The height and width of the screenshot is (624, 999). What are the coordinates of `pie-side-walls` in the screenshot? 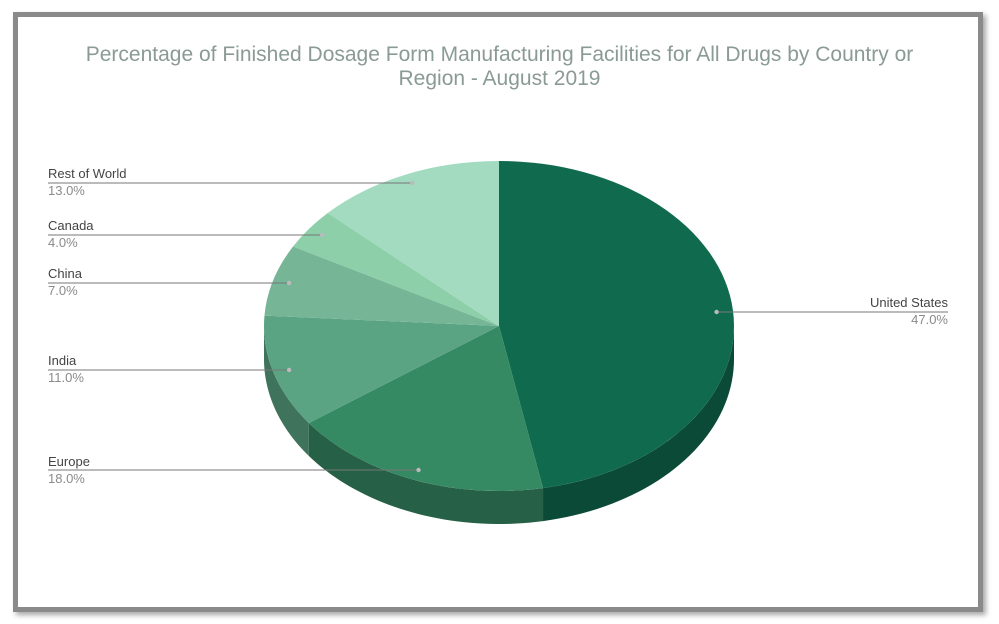 It's located at (499, 425).